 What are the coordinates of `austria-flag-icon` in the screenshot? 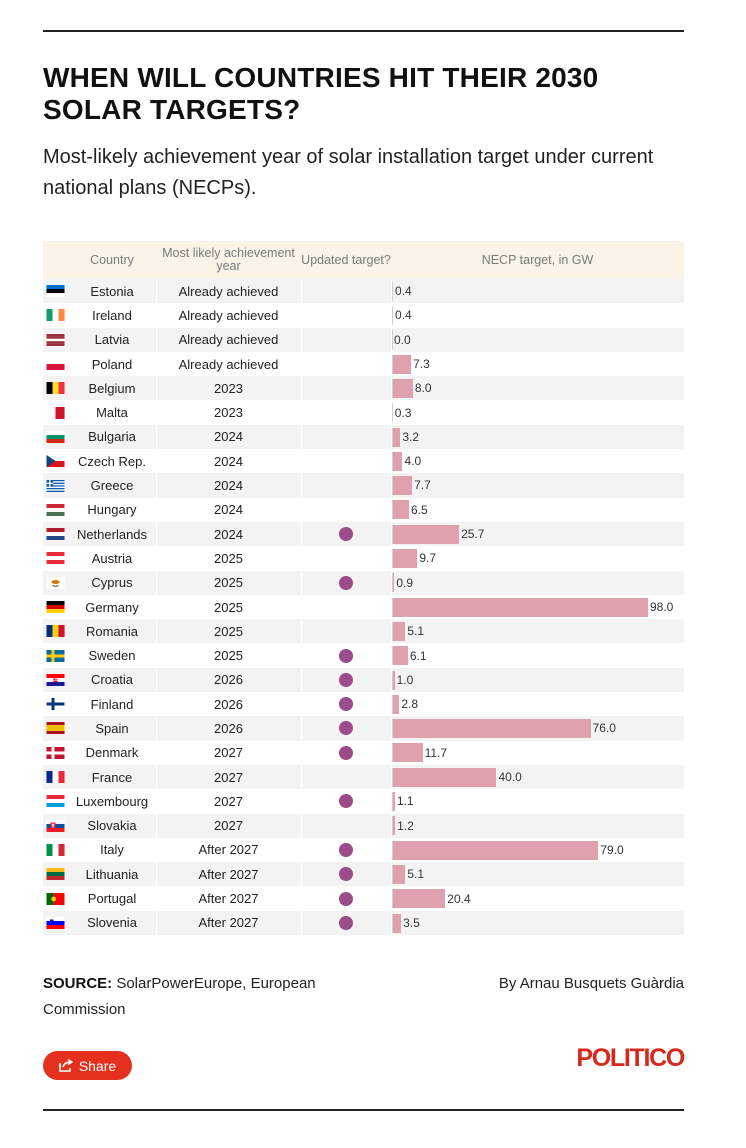 It's located at (55, 558).